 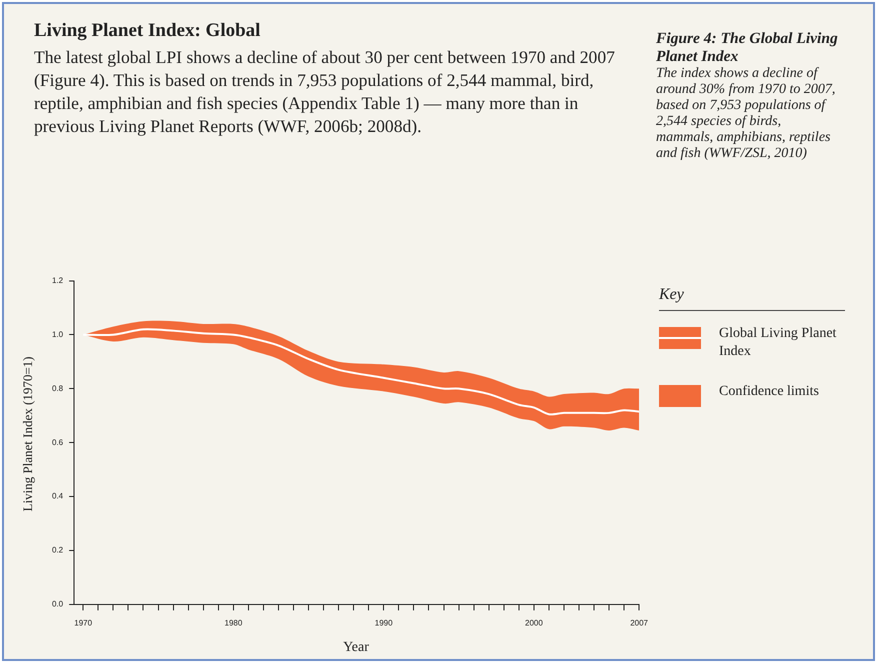 I want to click on y-tick-label: 0.8, so click(x=58, y=388).